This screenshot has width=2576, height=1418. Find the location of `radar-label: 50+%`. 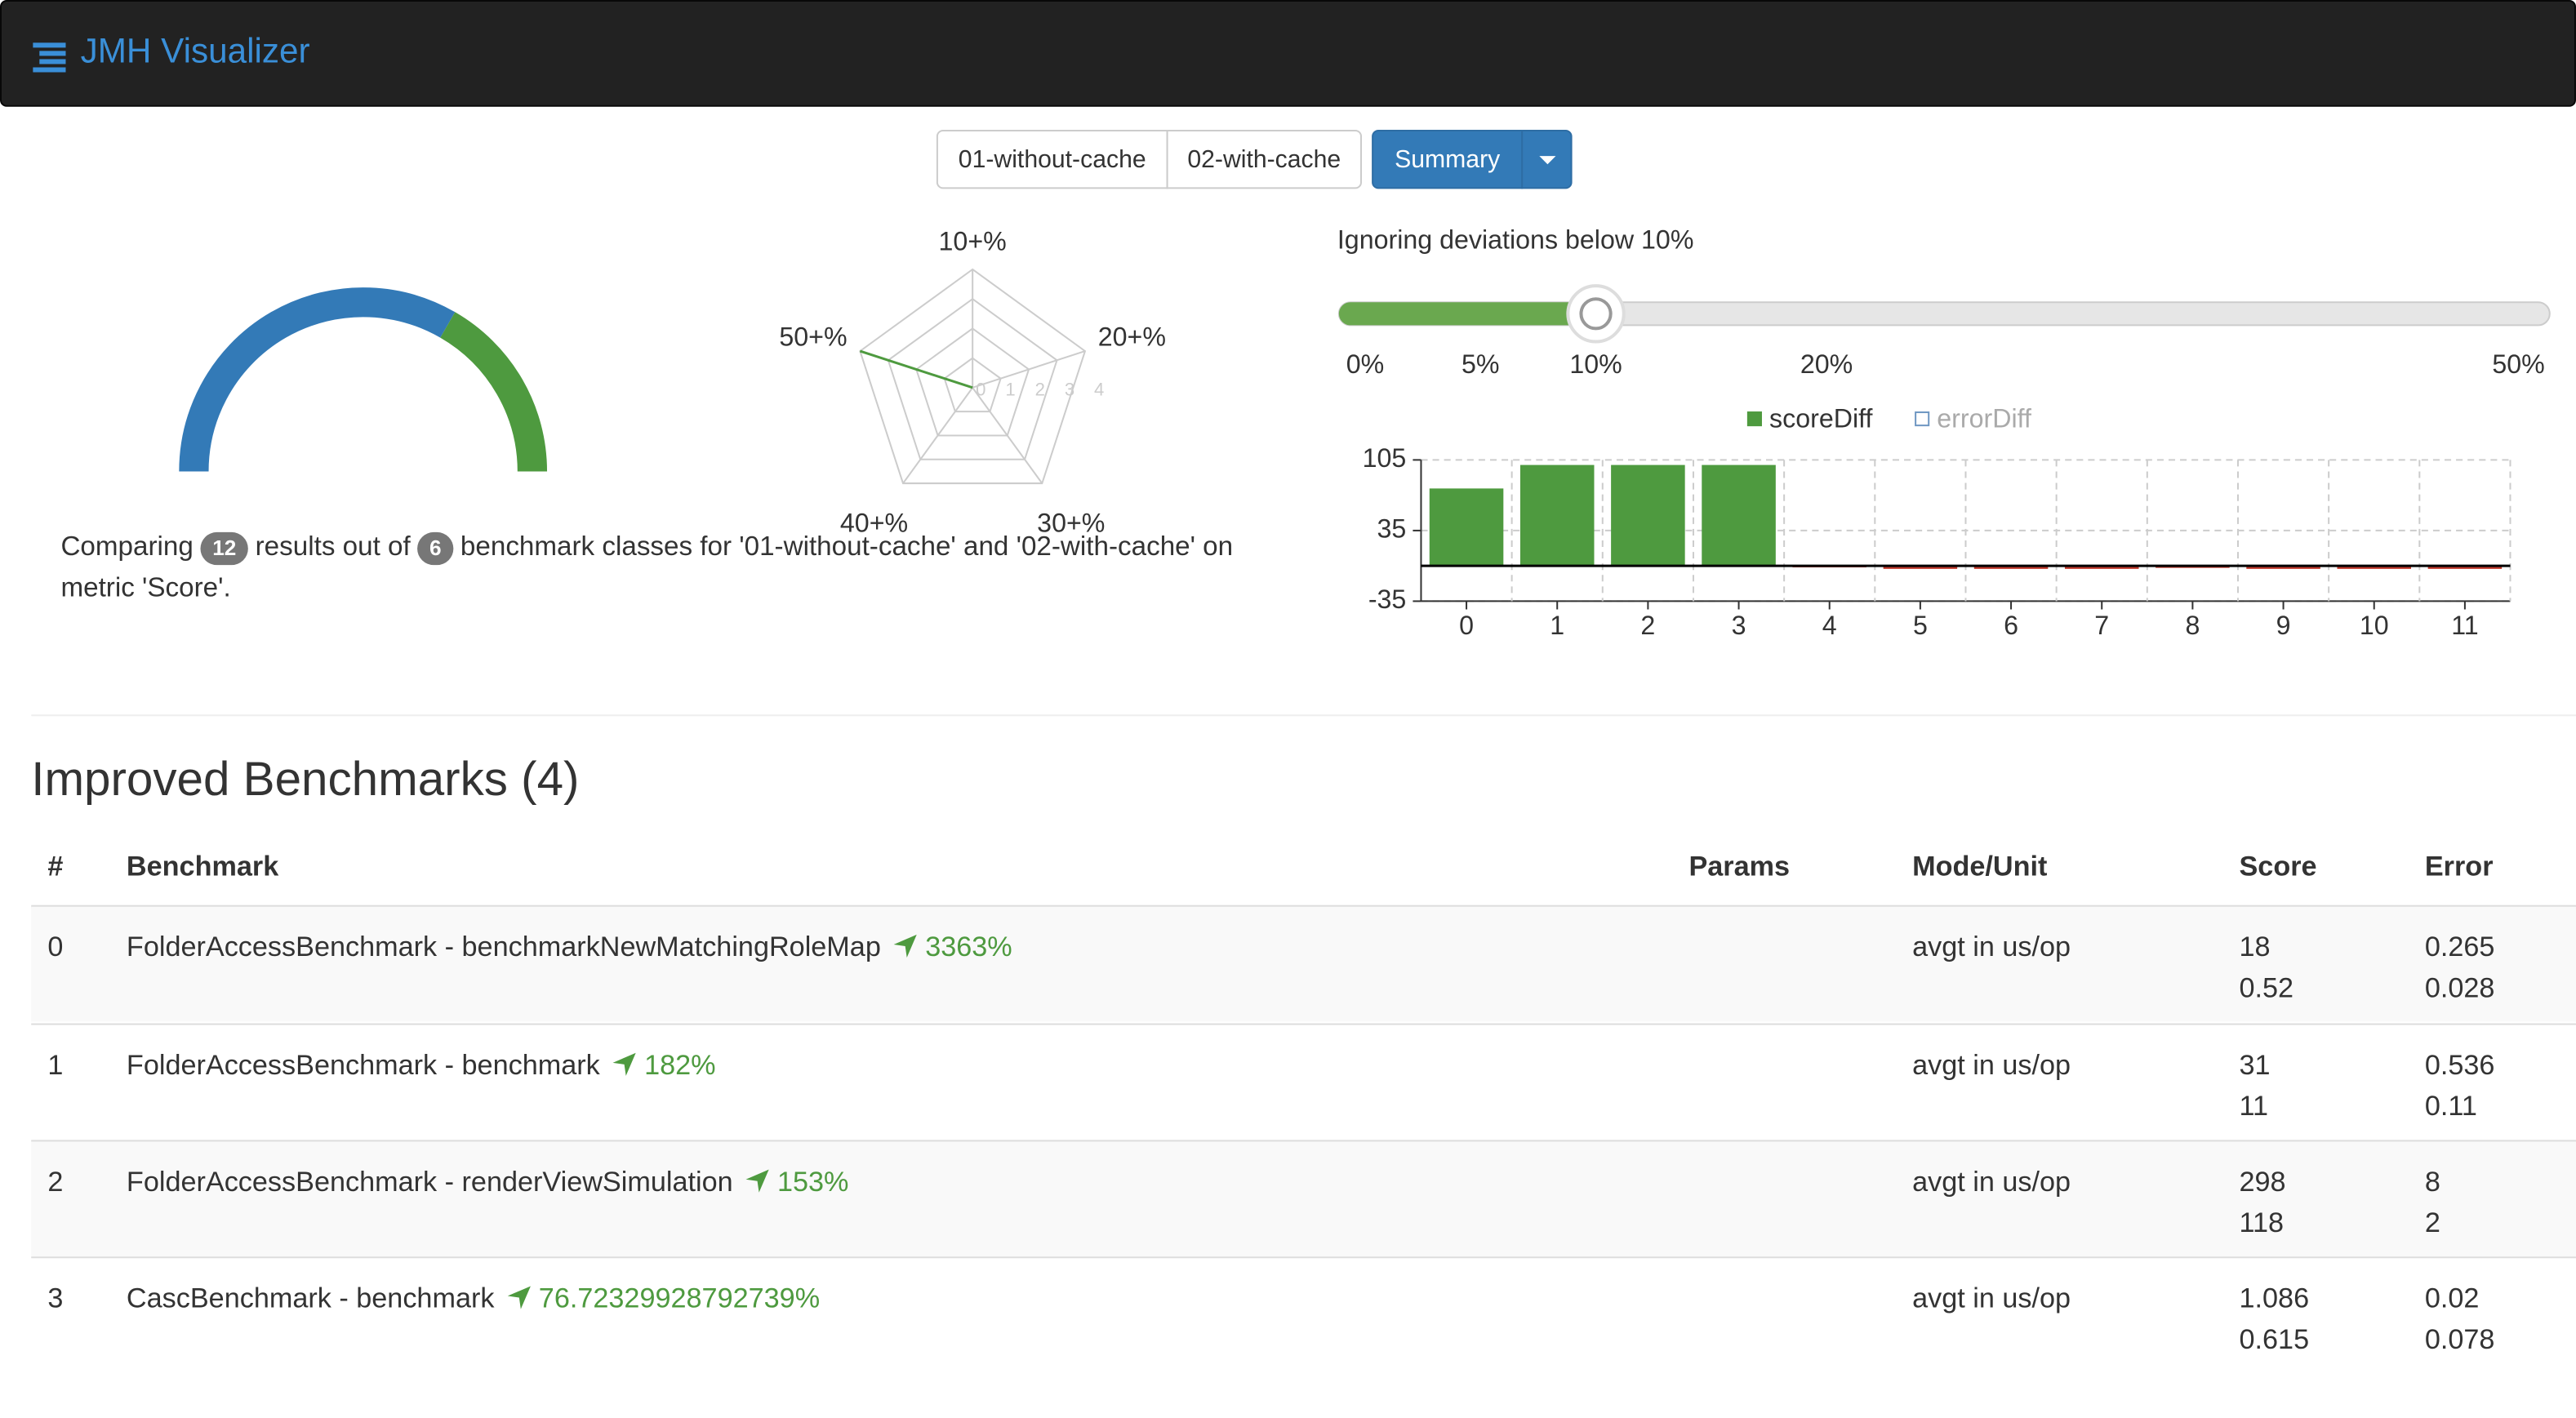

radar-label: 50+% is located at coordinates (813, 337).